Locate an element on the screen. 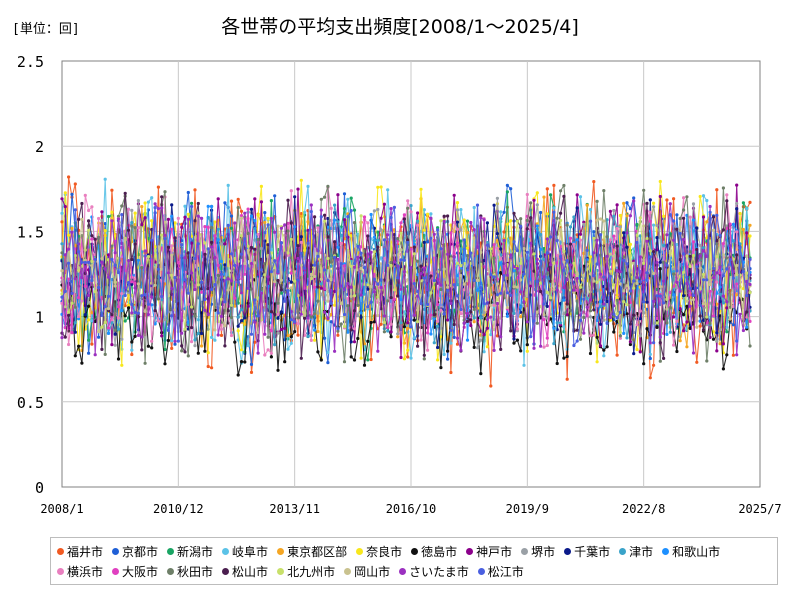  x-tick-label: 2008/1 is located at coordinates (61, 509).